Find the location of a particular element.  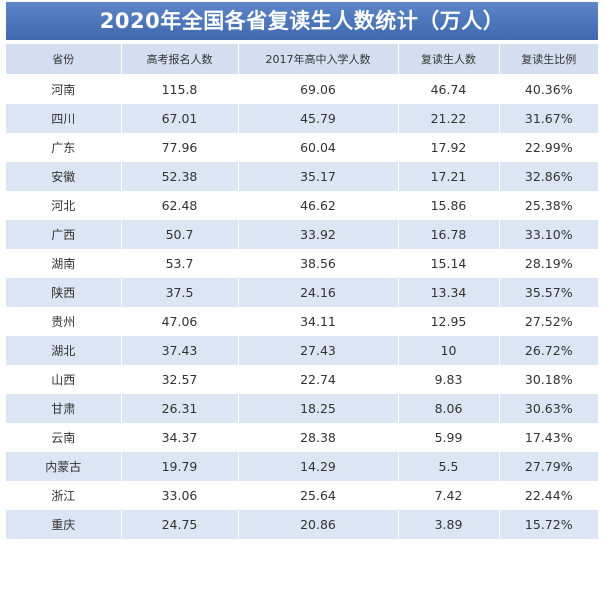

column-header-province: 省份 is located at coordinates (64, 59).